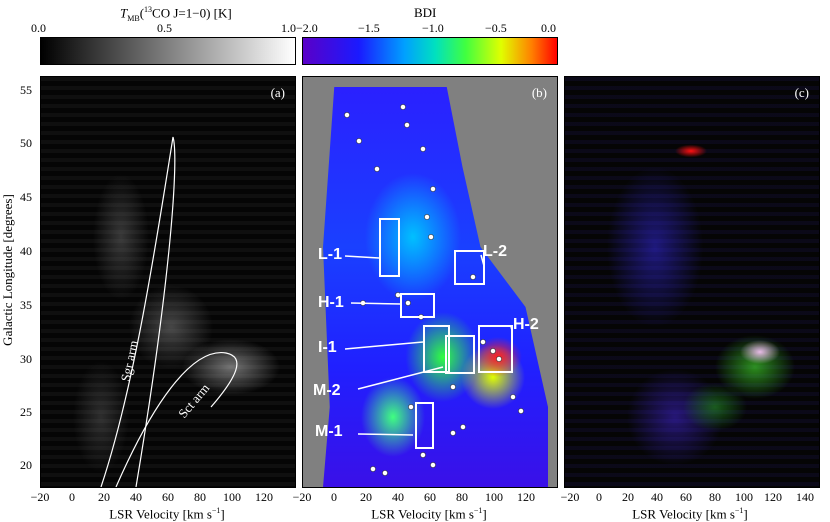 The height and width of the screenshot is (522, 830). What do you see at coordinates (26, 465) in the screenshot?
I see `ytick-20: 20` at bounding box center [26, 465].